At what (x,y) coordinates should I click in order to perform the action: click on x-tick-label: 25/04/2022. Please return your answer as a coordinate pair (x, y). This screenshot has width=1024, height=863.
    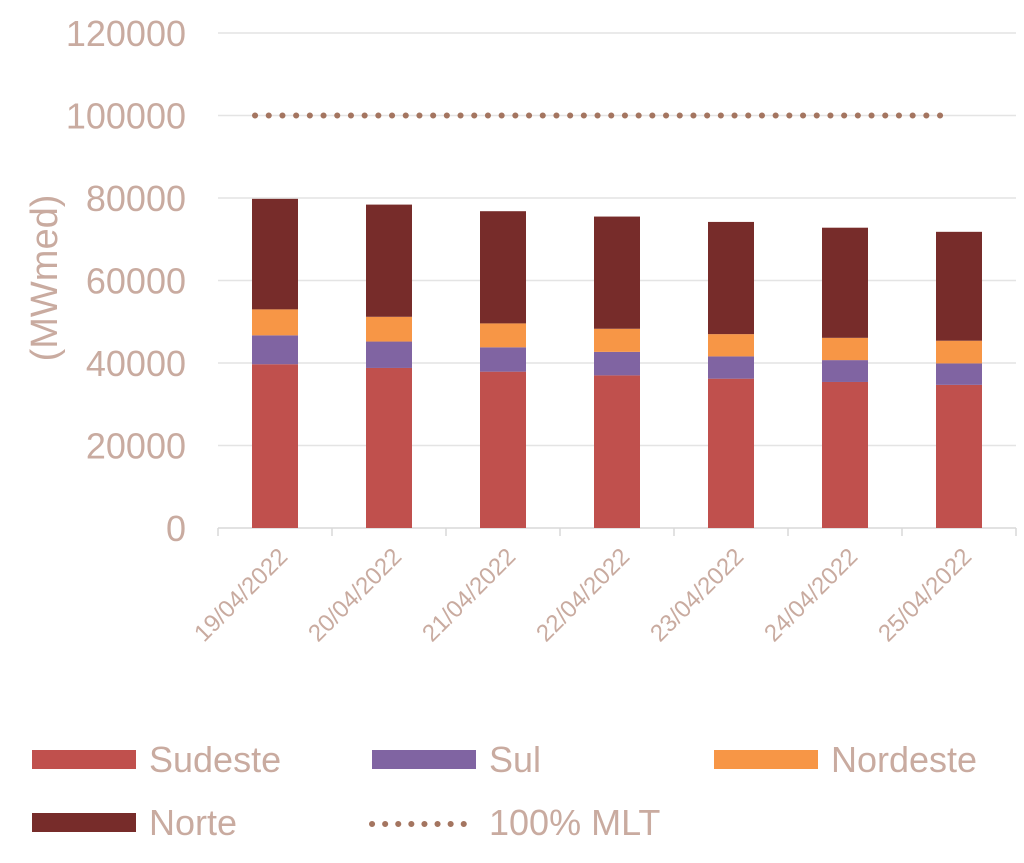
    Looking at the image, I should click on (925, 595).